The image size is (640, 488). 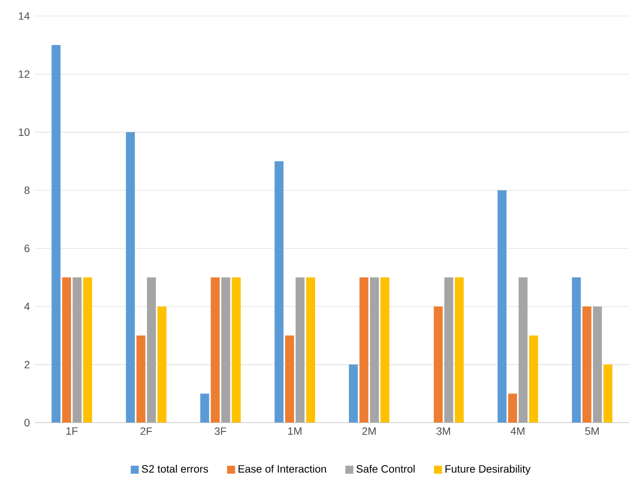 What do you see at coordinates (369, 431) in the screenshot?
I see `x-tick-label: 2M` at bounding box center [369, 431].